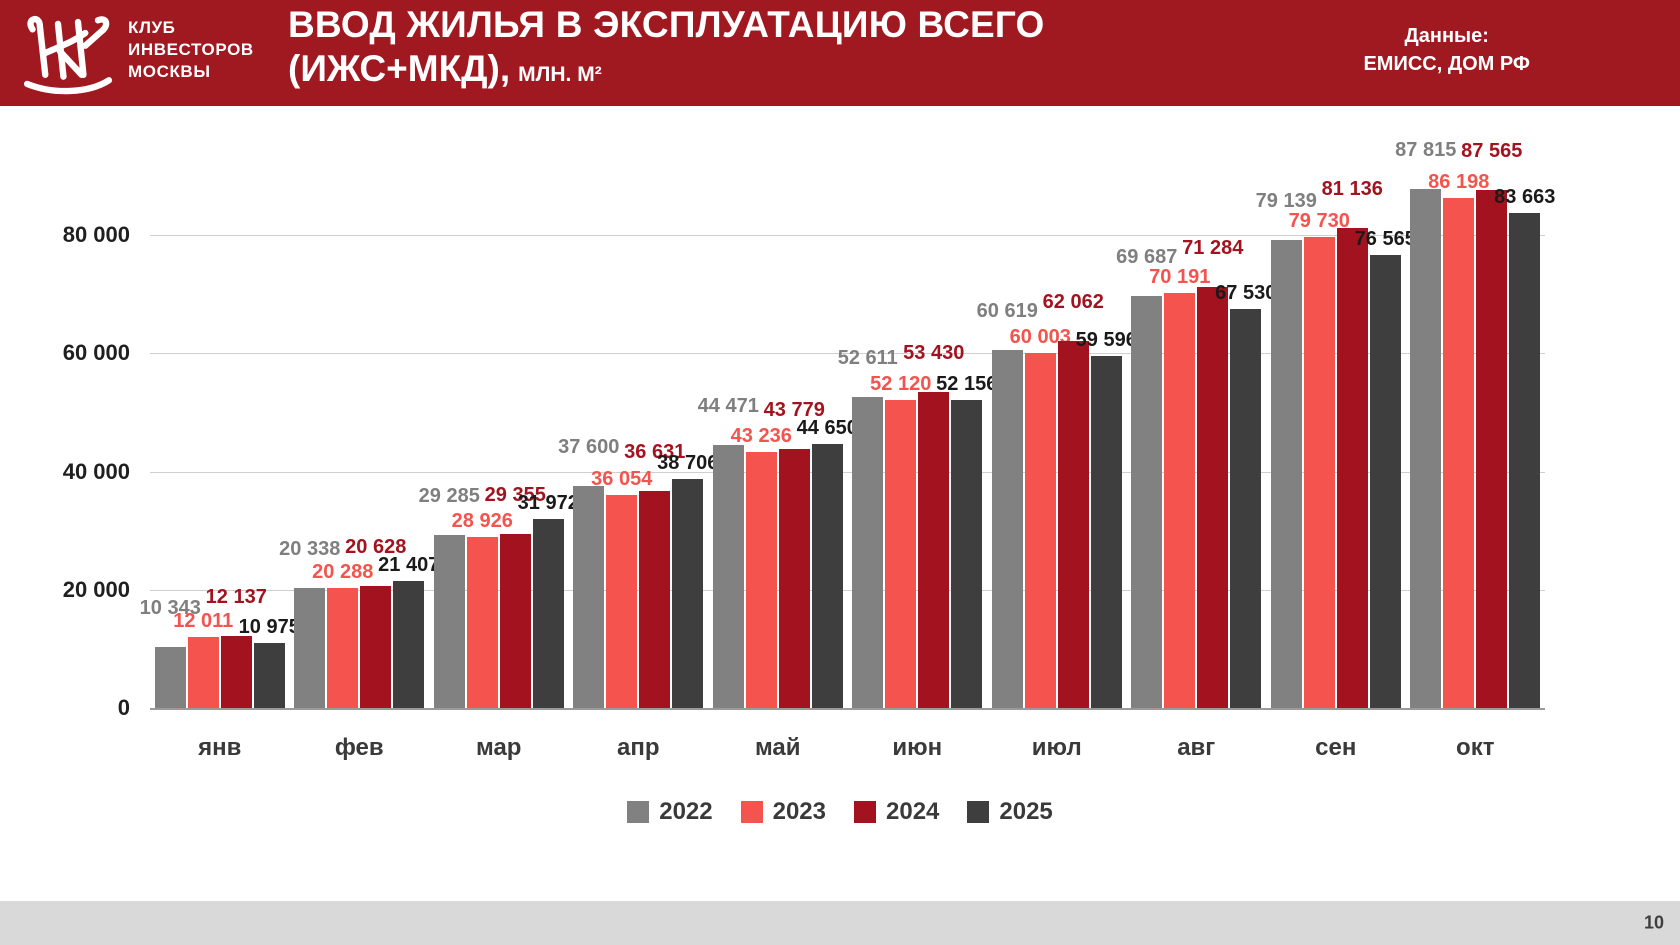  What do you see at coordinates (170, 677) in the screenshot?
I see `bar-2022-янв` at bounding box center [170, 677].